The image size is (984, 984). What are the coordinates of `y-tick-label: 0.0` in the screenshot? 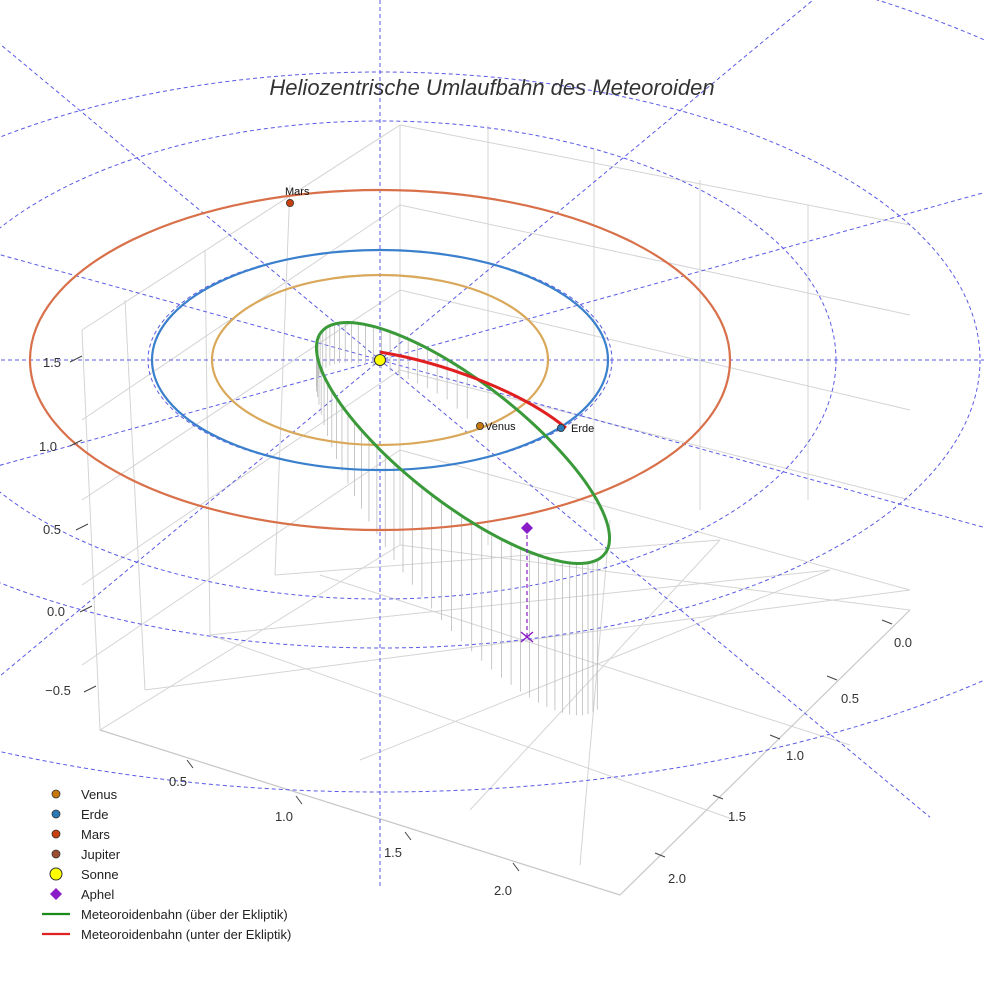 It's located at (903, 642).